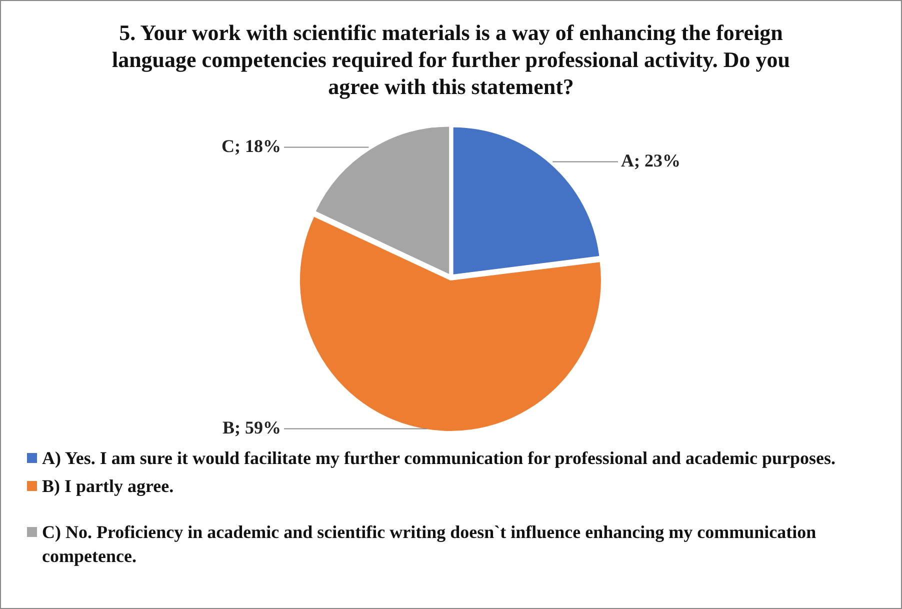 The image size is (902, 609). Describe the element at coordinates (439, 458) in the screenshot. I see `legend-label: A) Yes. I am sure it would facilitate my further communication for professional and academic purposes.` at that location.